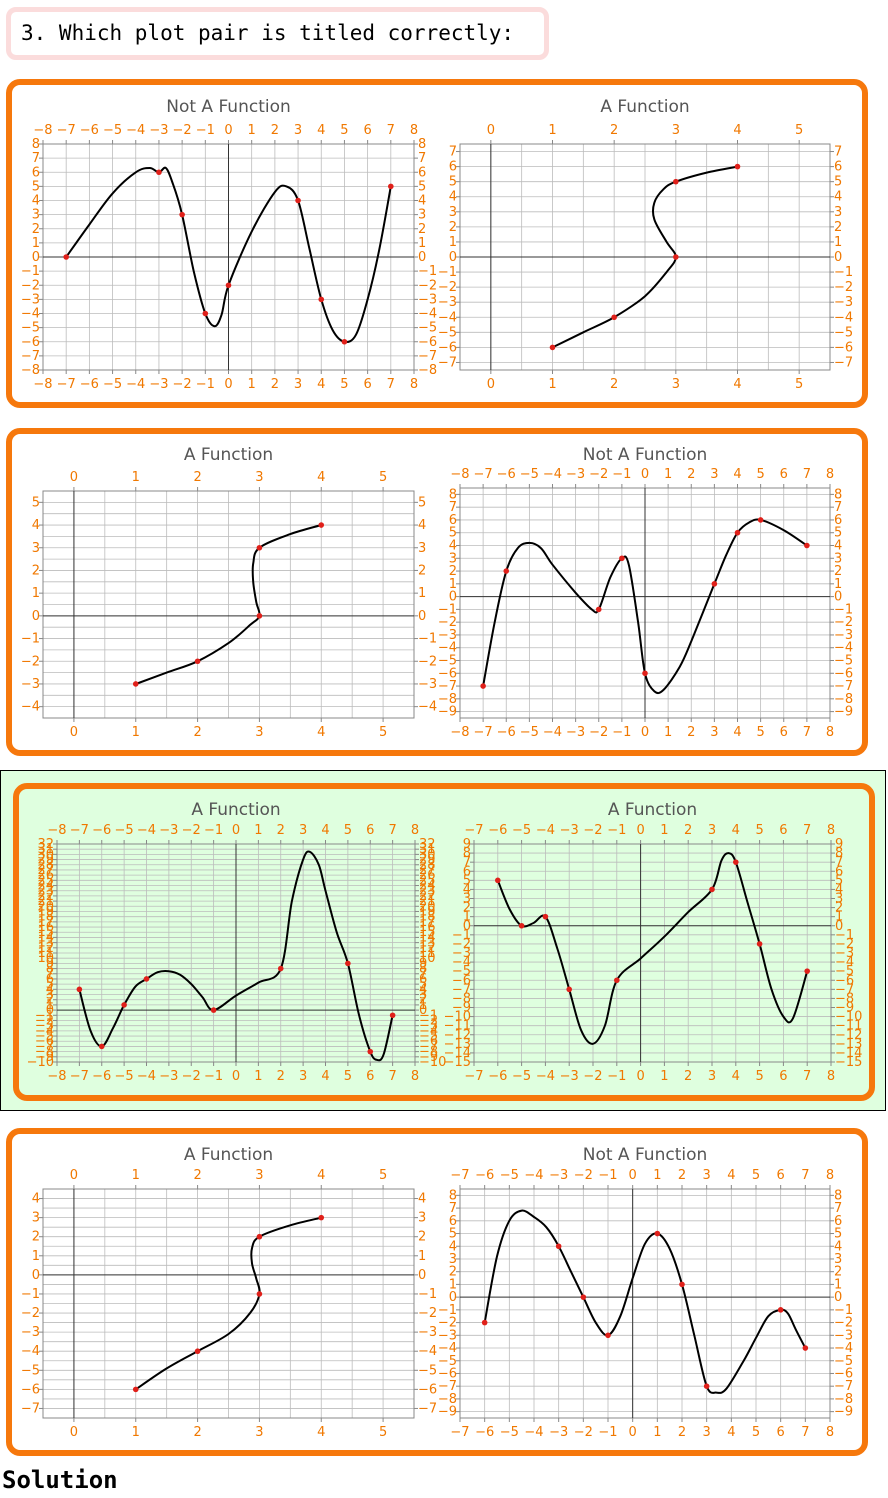 This screenshot has width=888, height=1498. What do you see at coordinates (36, 257) in the screenshot?
I see `y-tick-label-left: 0` at bounding box center [36, 257].